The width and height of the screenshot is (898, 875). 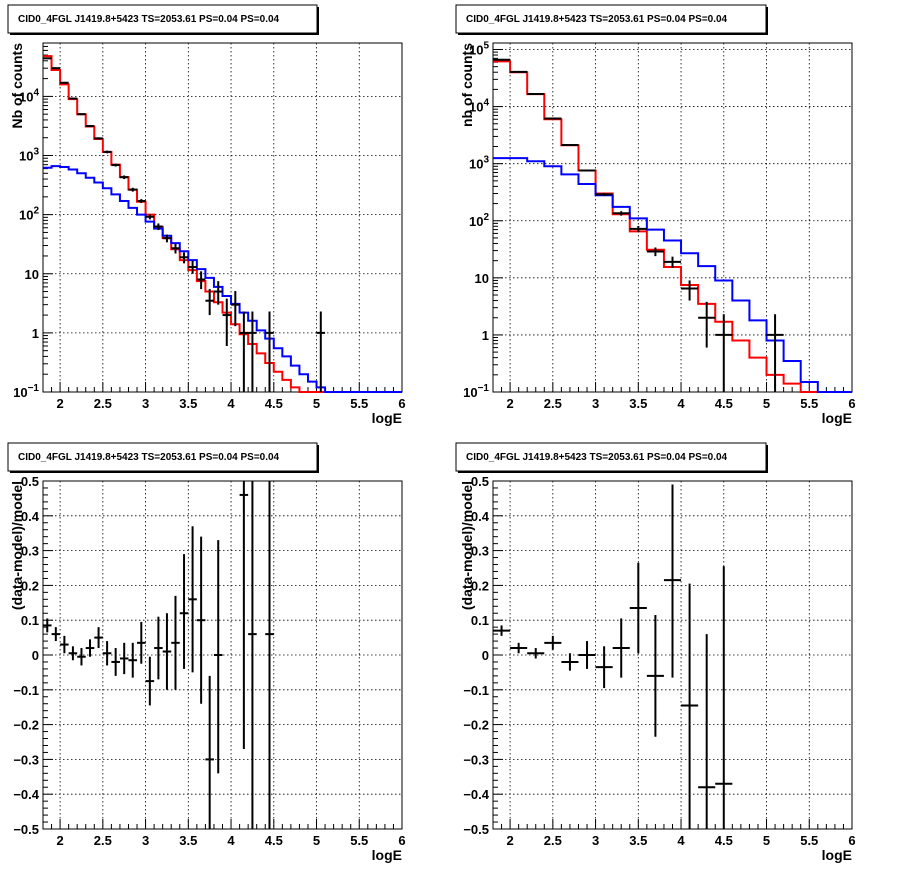 I want to click on y-tick-label: −0.2, so click(x=26, y=725).